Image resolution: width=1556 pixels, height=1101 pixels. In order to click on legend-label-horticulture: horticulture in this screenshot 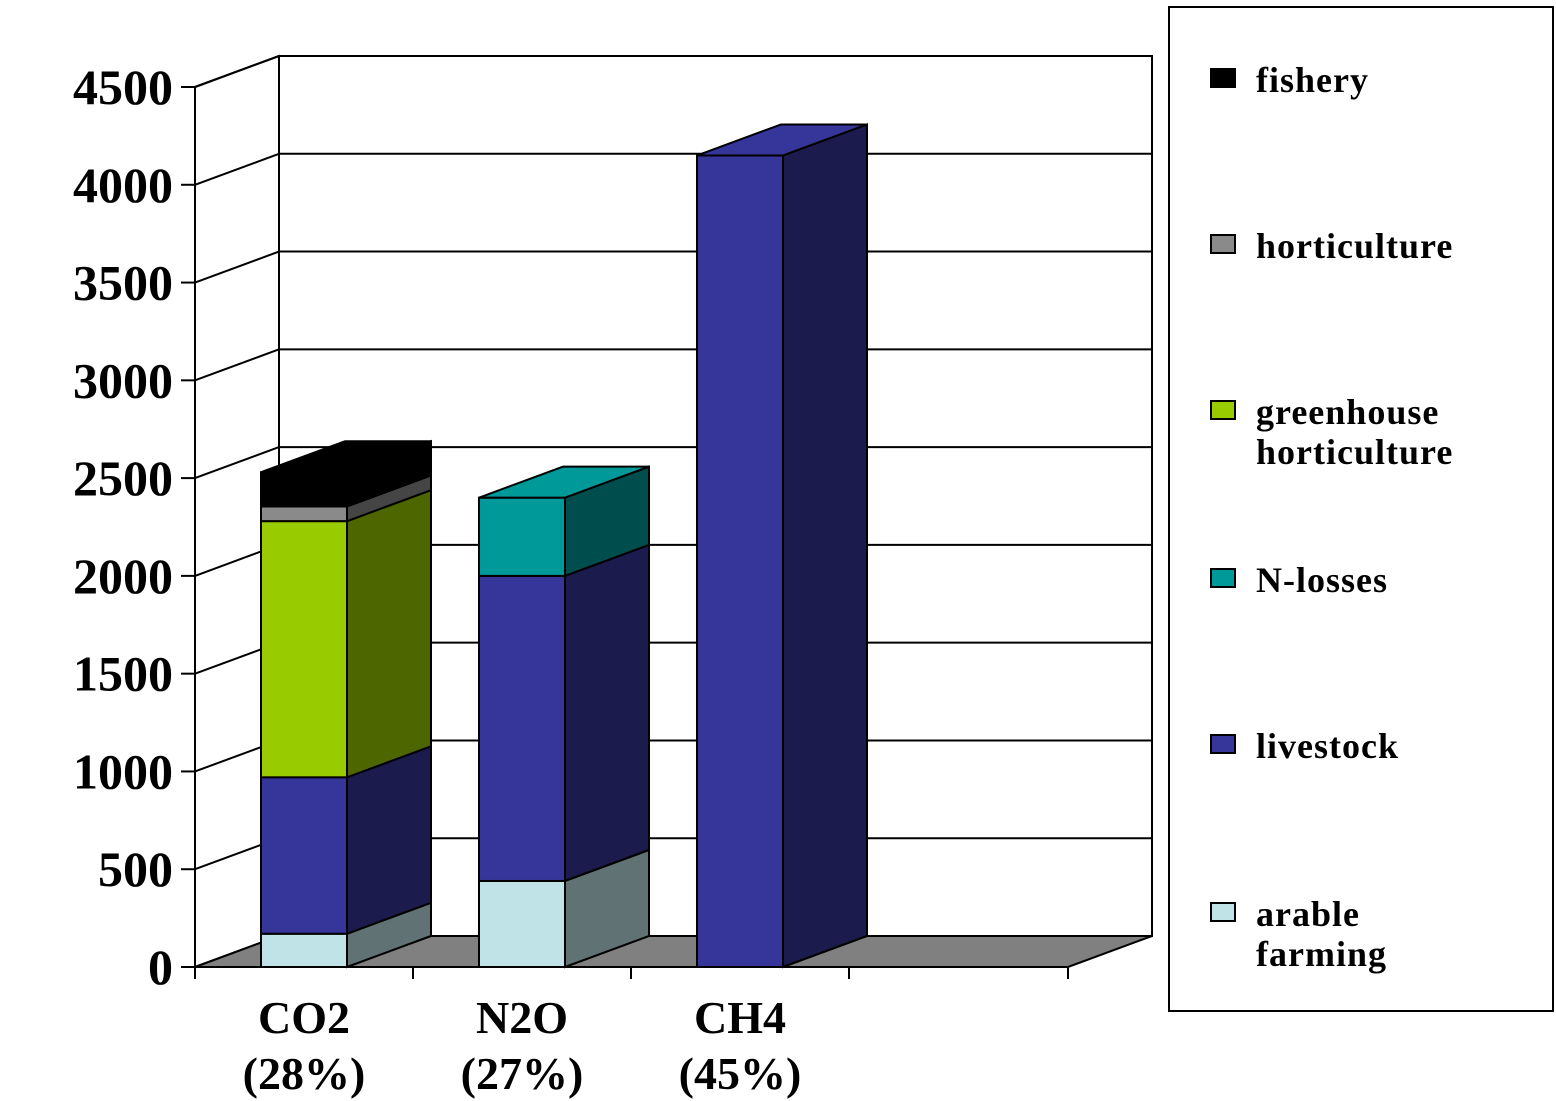, I will do `click(1355, 246)`.